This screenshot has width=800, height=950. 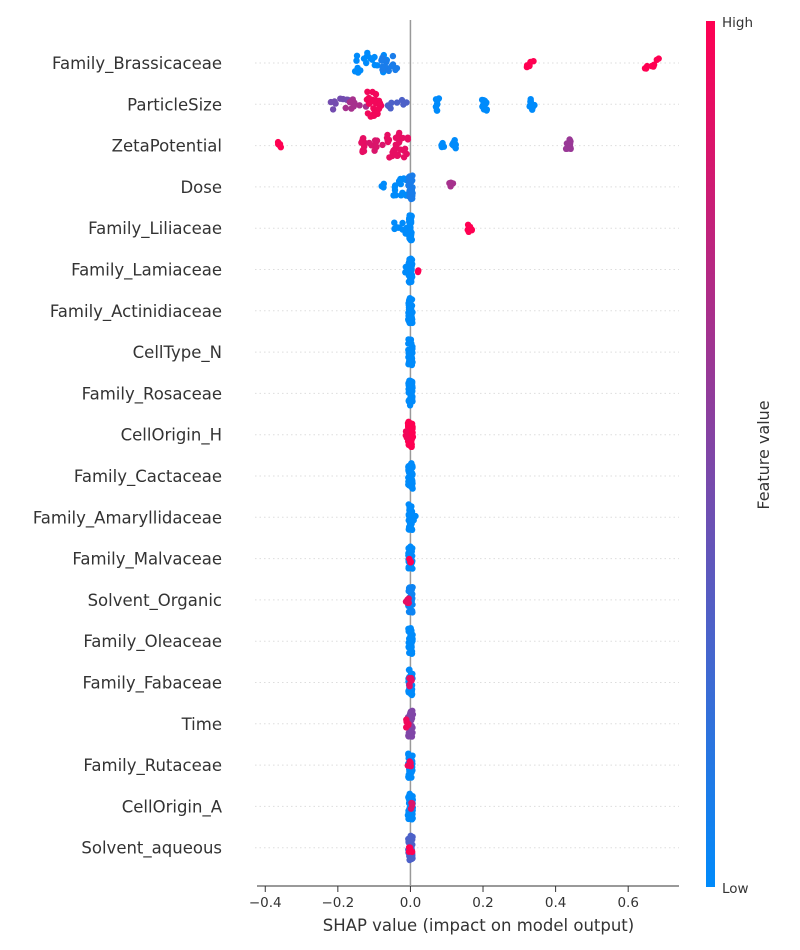 I want to click on x-tick-label: 0.0, so click(x=410, y=903).